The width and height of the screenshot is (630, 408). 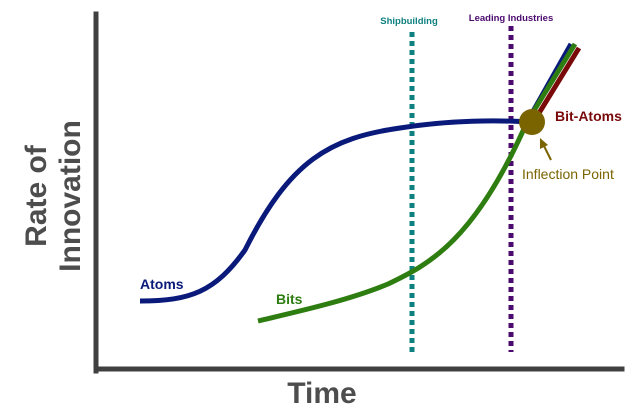 I want to click on inflection-point-marker, so click(x=532, y=122).